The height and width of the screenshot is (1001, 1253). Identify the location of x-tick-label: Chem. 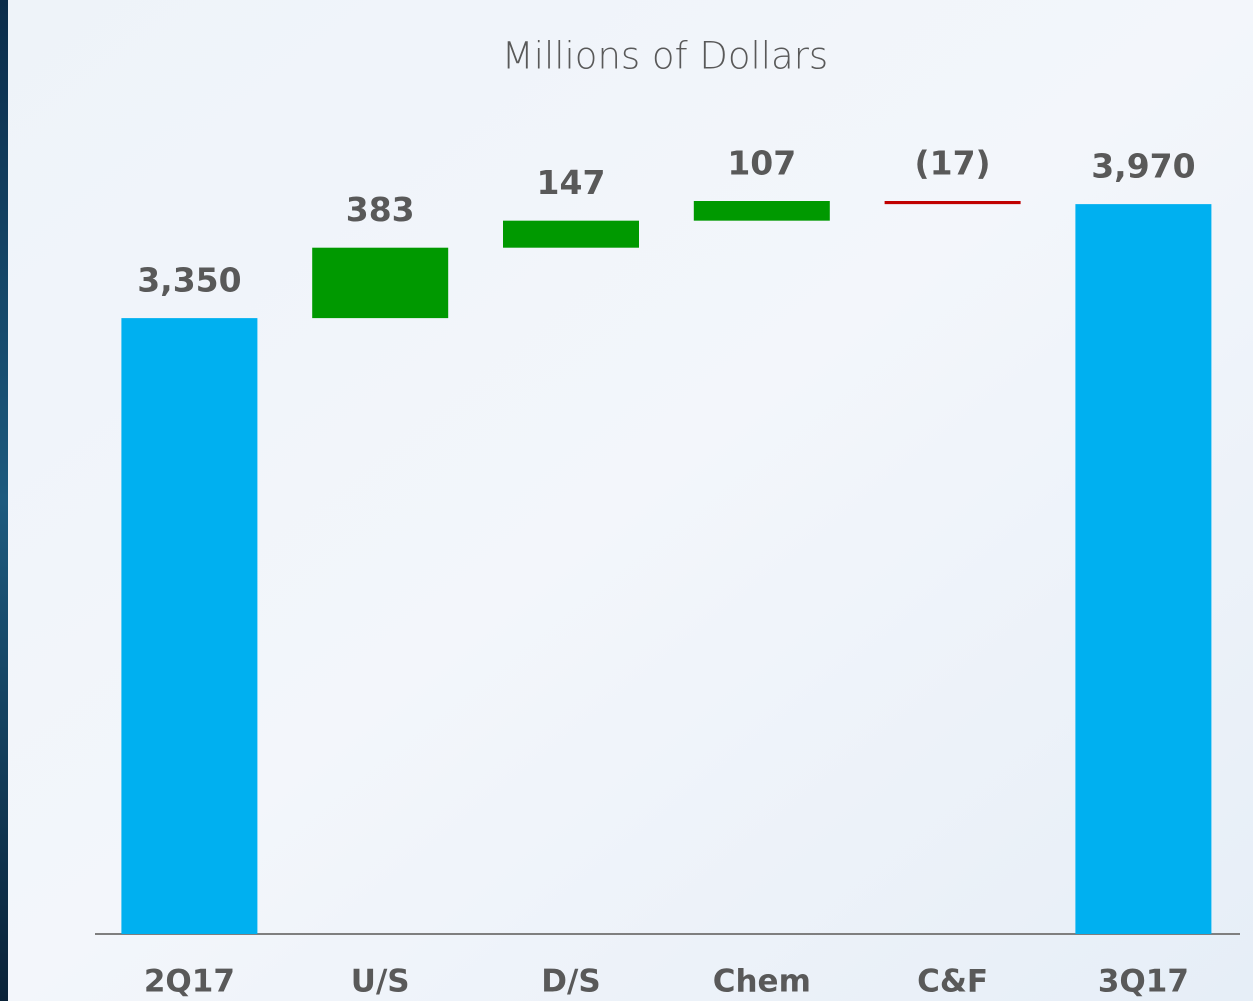
(762, 982).